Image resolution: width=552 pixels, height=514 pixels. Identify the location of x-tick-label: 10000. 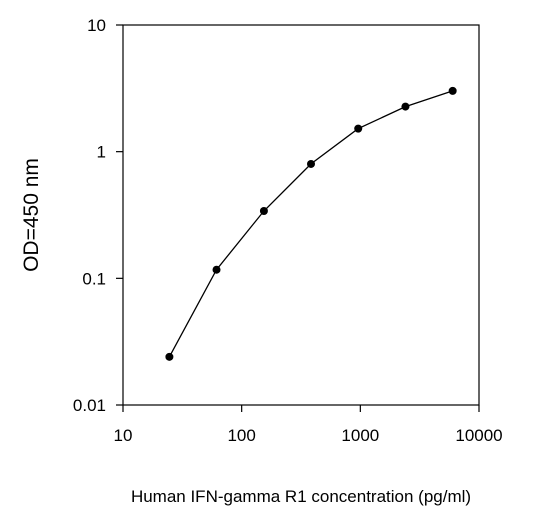
(478, 435).